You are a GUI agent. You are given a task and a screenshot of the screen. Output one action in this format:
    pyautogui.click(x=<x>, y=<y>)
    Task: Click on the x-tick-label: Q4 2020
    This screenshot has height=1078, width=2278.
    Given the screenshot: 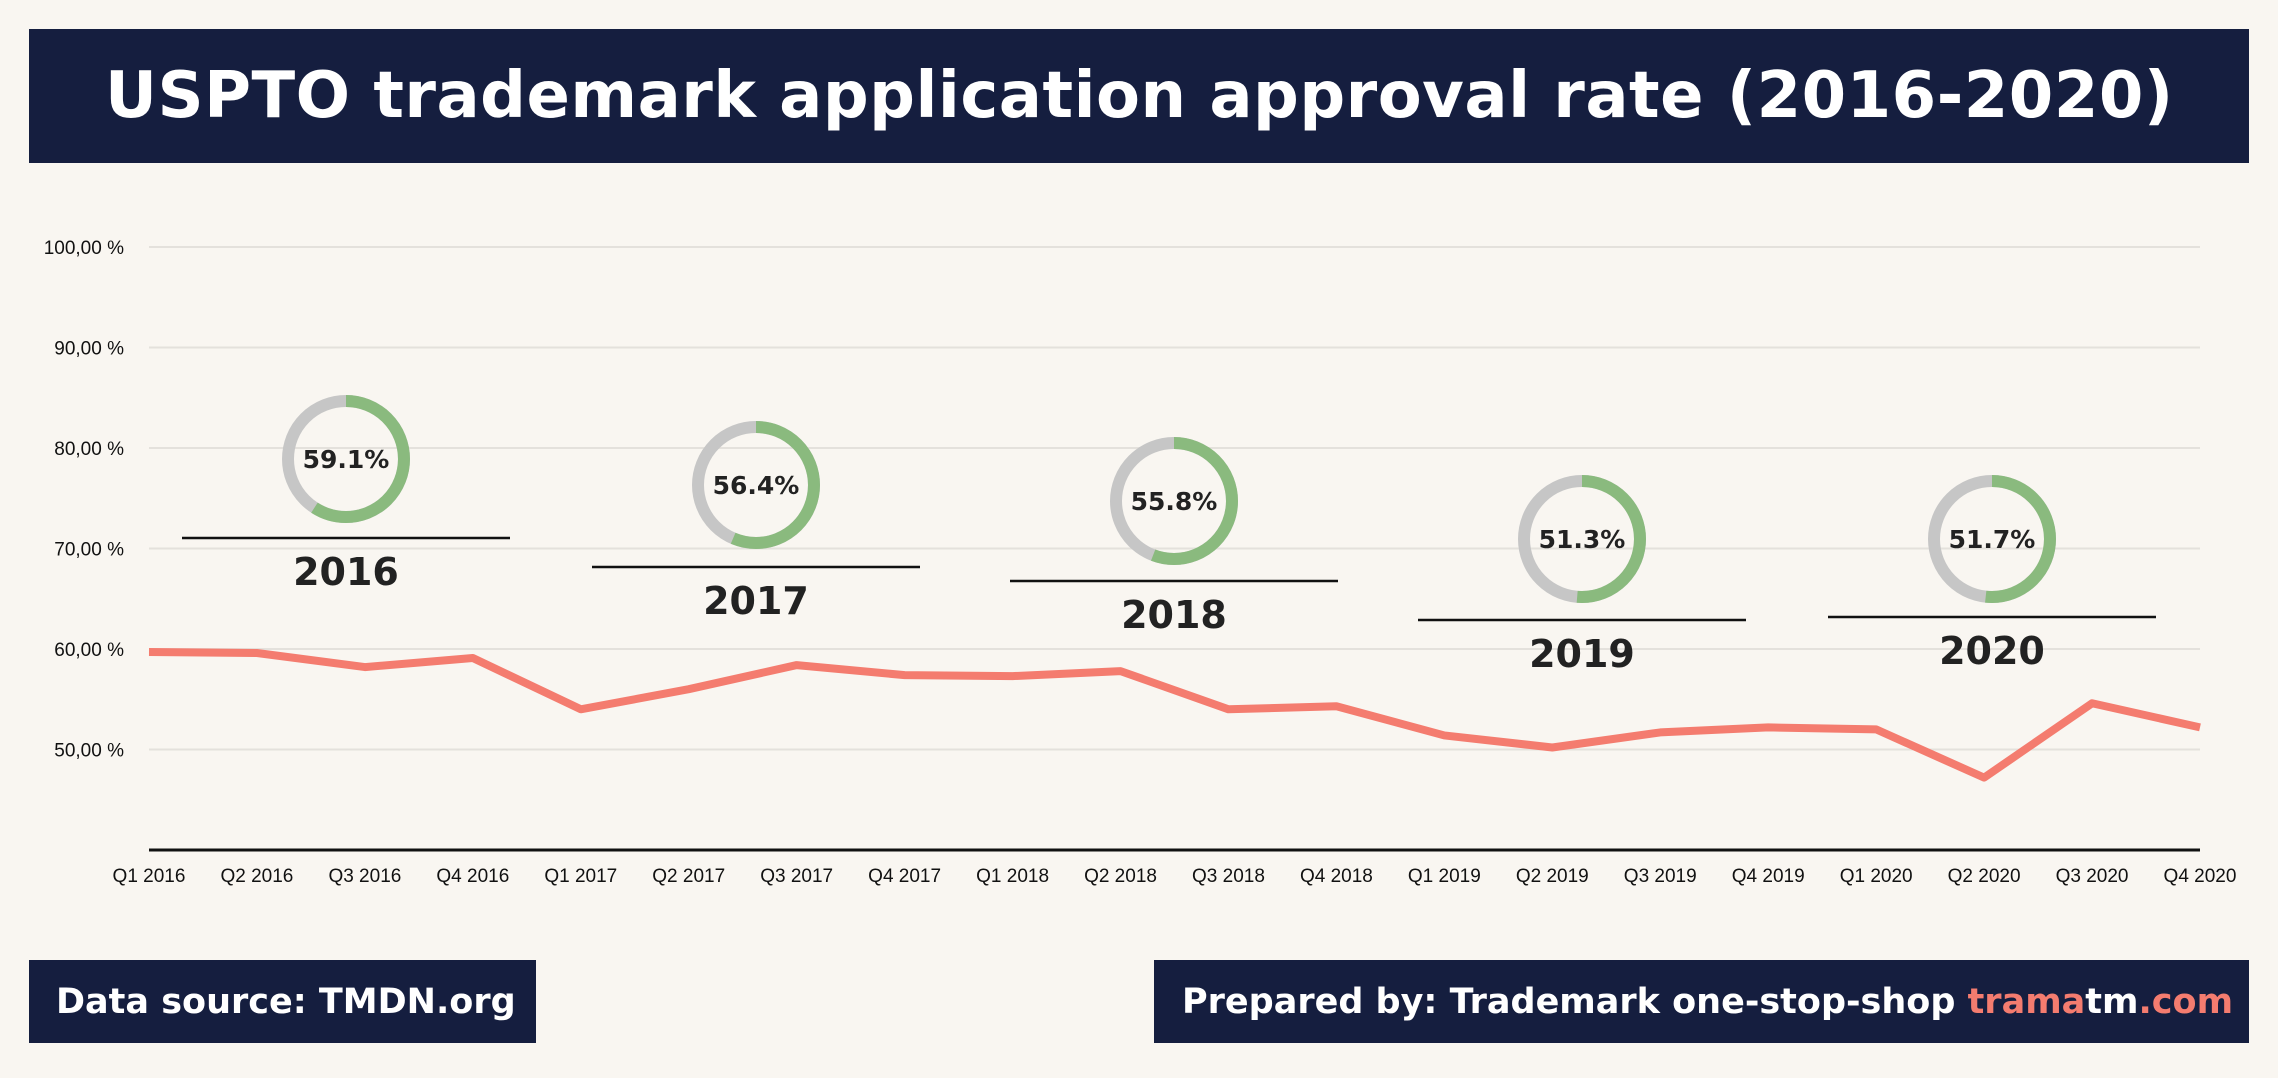 What is the action you would take?
    pyautogui.click(x=2200, y=876)
    